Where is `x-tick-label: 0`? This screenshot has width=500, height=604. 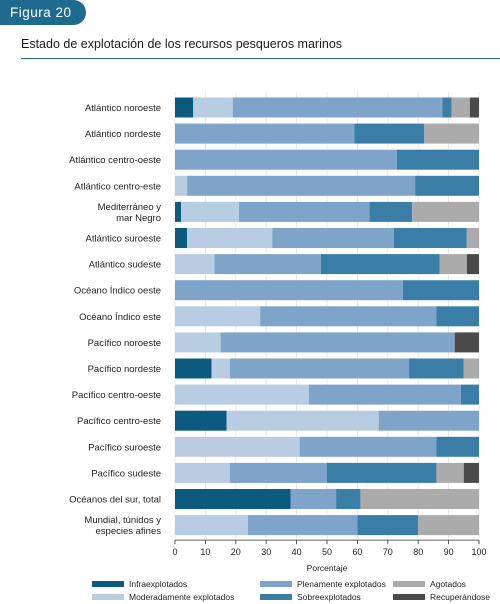 x-tick-label: 0 is located at coordinates (174, 552).